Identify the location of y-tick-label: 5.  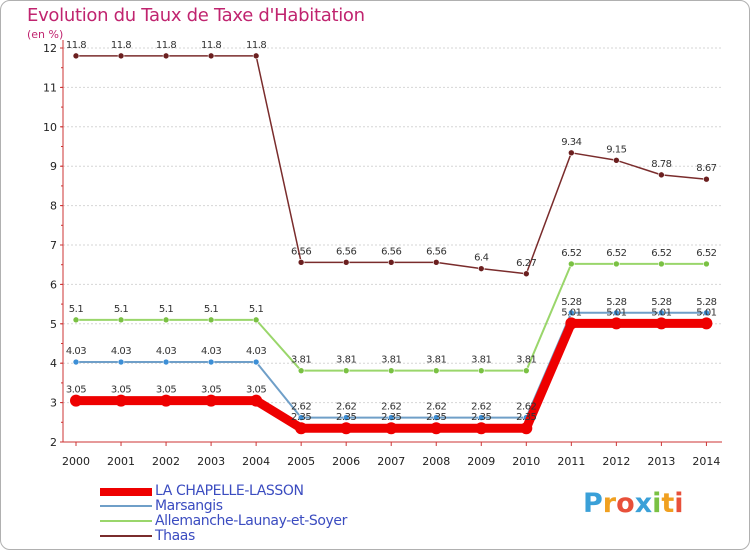
(53, 324).